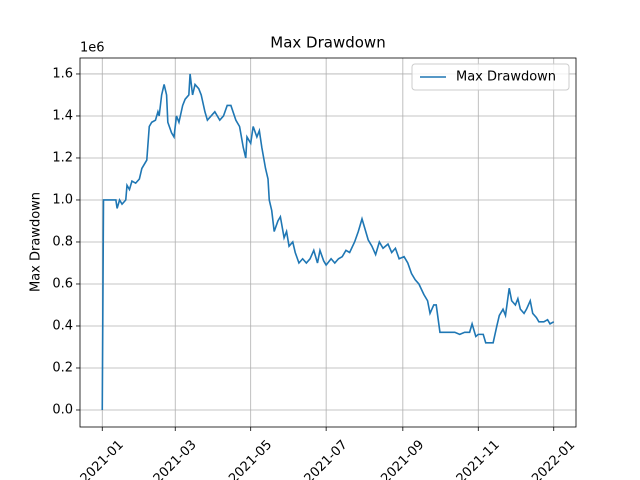 Image resolution: width=640 pixels, height=480 pixels. Describe the element at coordinates (62, 73) in the screenshot. I see `y-tick-label: 1.6` at that location.